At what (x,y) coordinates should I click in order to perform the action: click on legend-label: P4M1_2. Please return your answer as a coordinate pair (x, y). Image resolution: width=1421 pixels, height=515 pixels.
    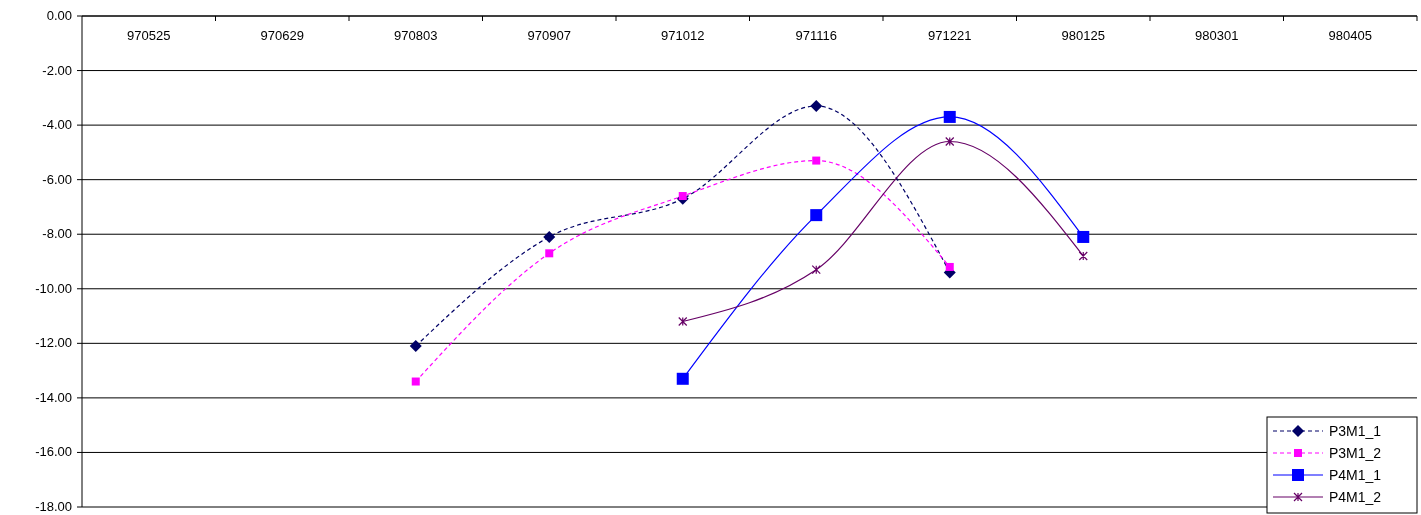
    Looking at the image, I should click on (1355, 497).